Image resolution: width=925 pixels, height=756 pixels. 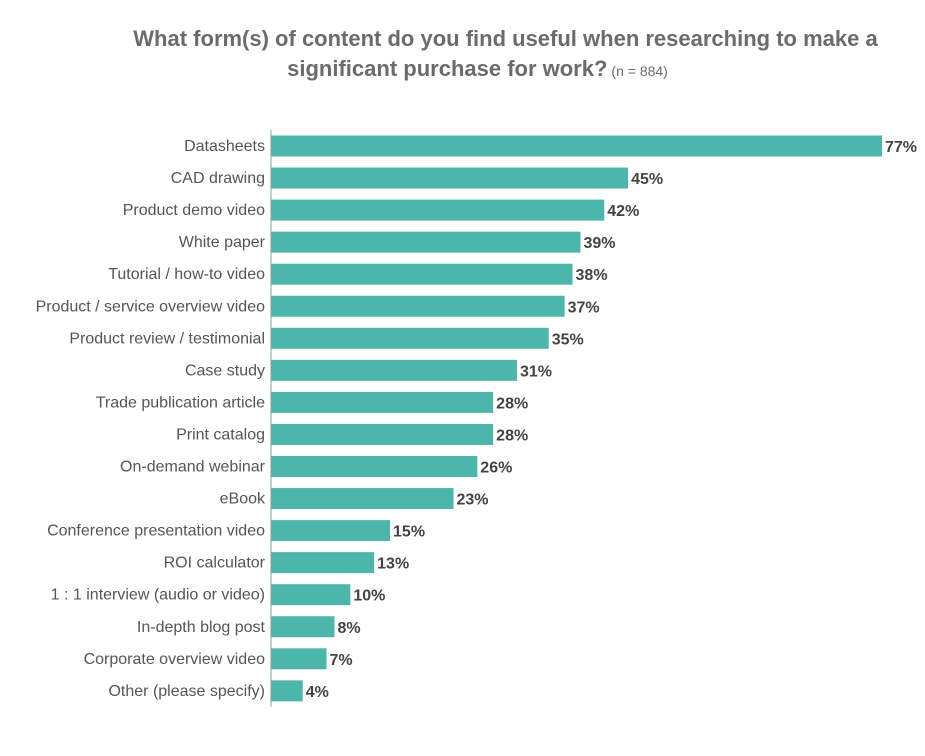 What do you see at coordinates (167, 338) in the screenshot?
I see `category-label: Product review / testimonial` at bounding box center [167, 338].